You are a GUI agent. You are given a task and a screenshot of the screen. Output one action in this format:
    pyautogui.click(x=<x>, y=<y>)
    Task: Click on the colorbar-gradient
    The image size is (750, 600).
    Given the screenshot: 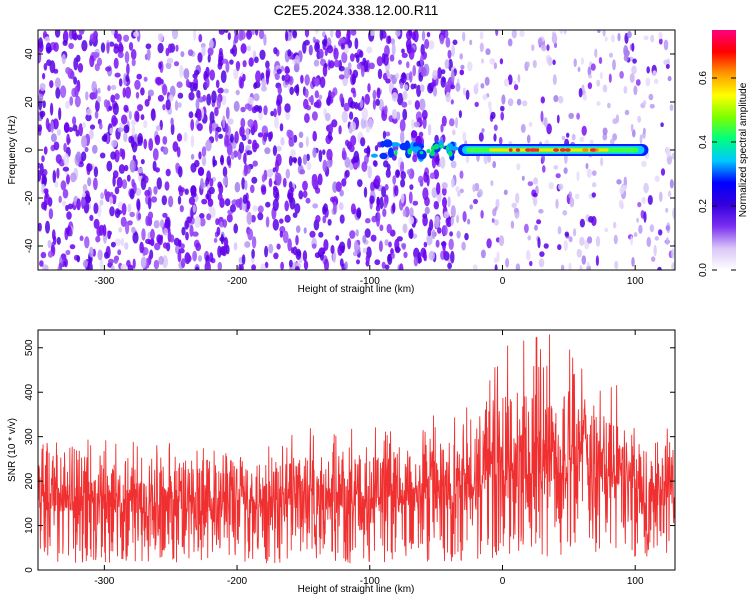 What is the action you would take?
    pyautogui.click(x=724, y=150)
    